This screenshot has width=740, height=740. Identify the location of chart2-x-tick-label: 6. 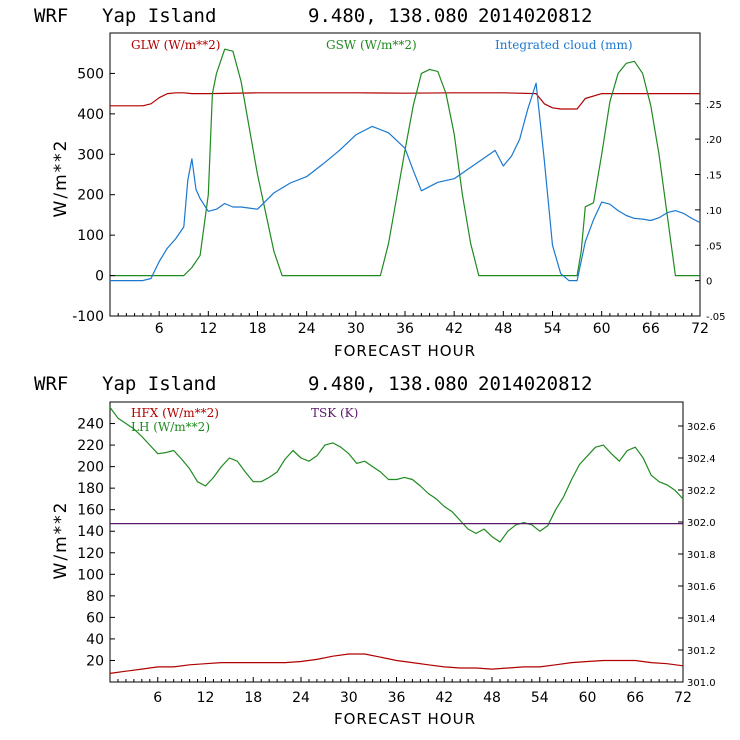
(157, 698).